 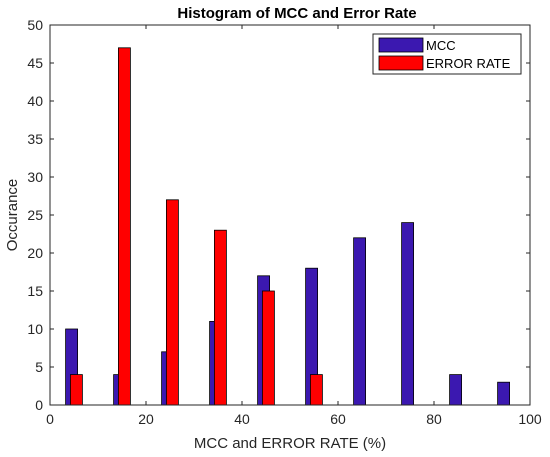 I want to click on x-tick-label: 40, so click(x=242, y=419).